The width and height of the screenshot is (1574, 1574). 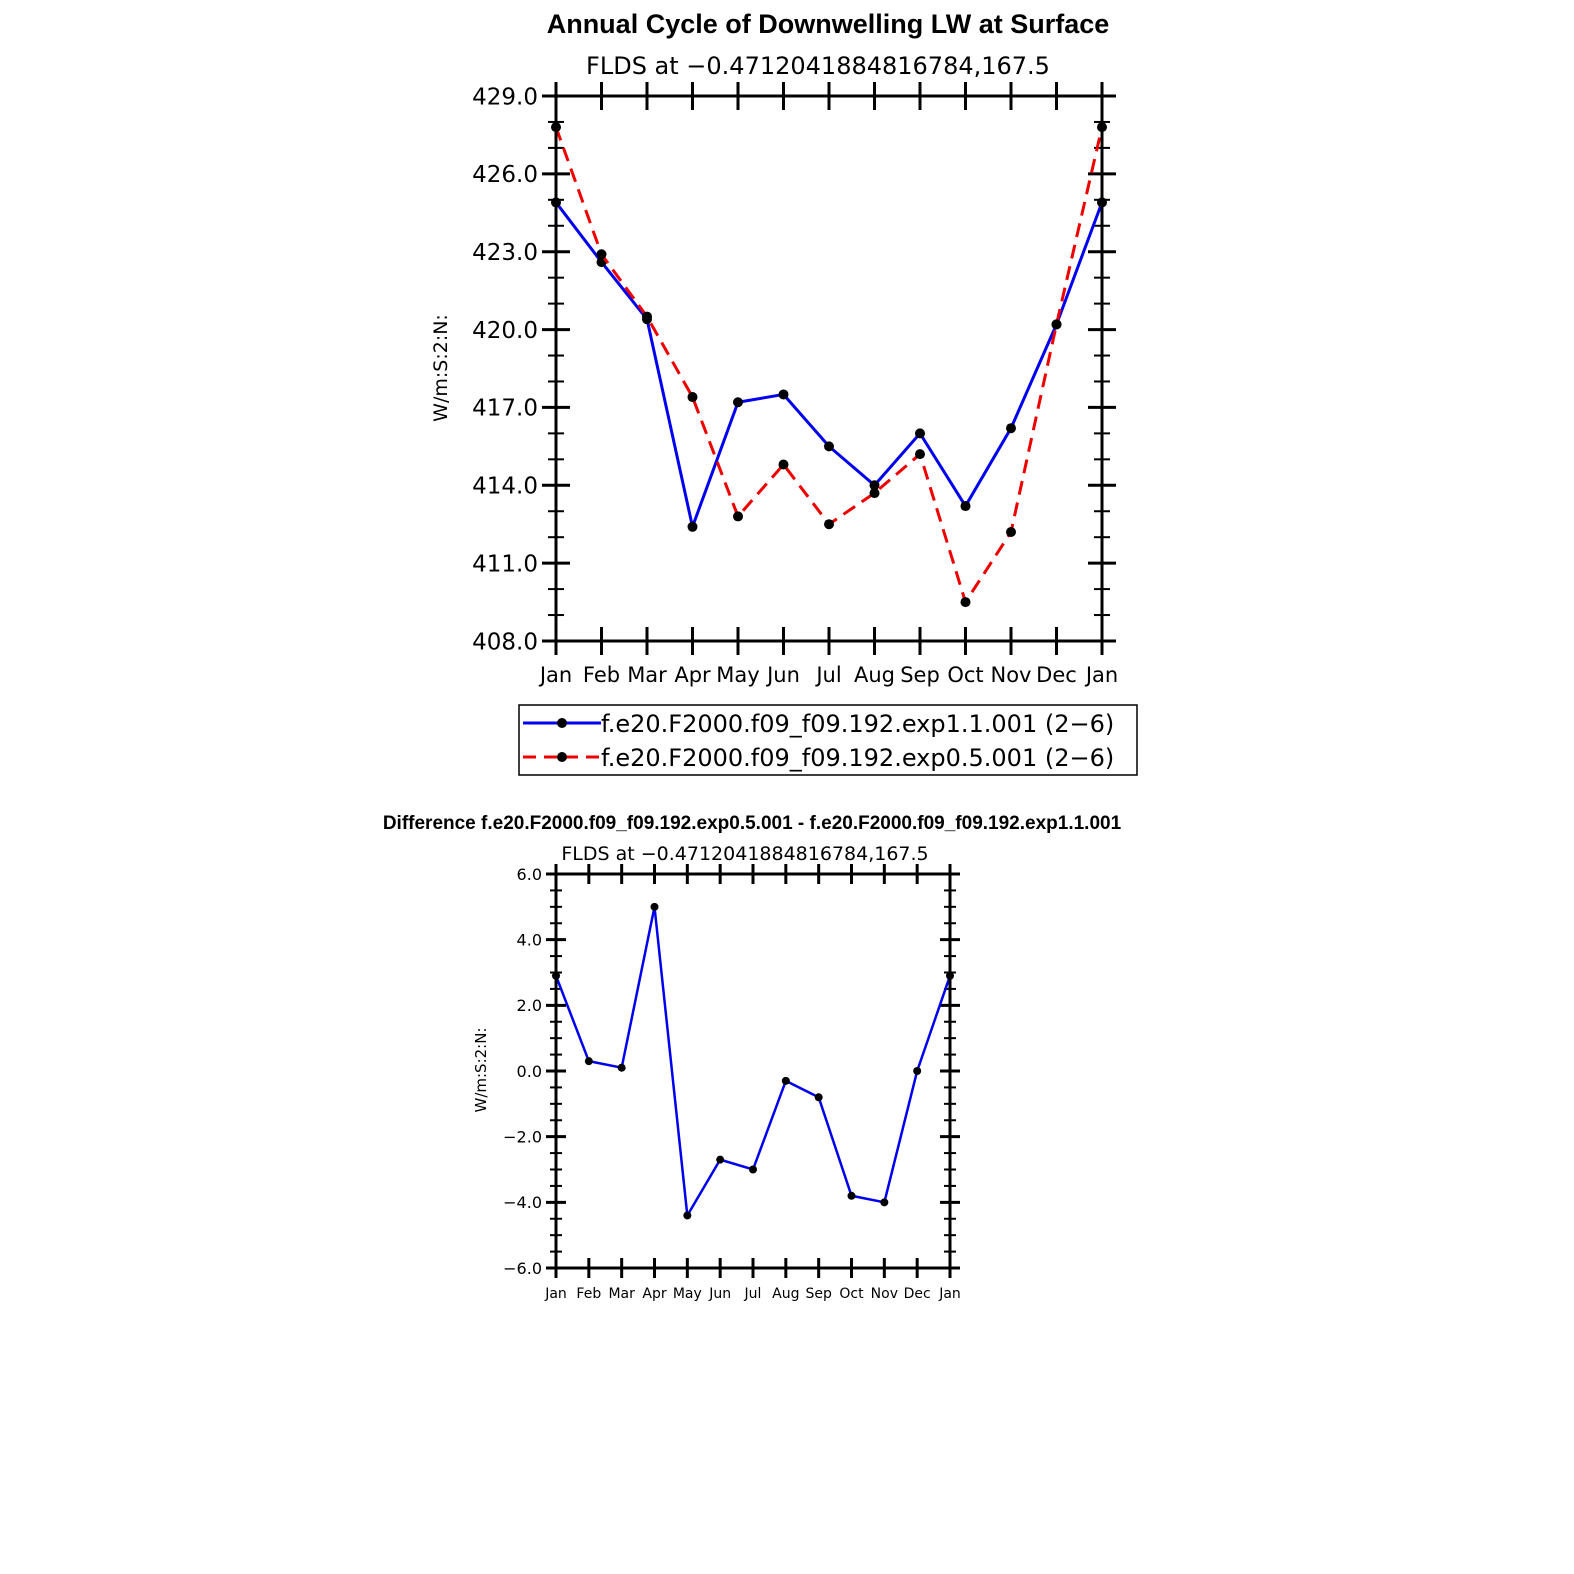 I want to click on legend-marker-exp05, so click(x=562, y=757).